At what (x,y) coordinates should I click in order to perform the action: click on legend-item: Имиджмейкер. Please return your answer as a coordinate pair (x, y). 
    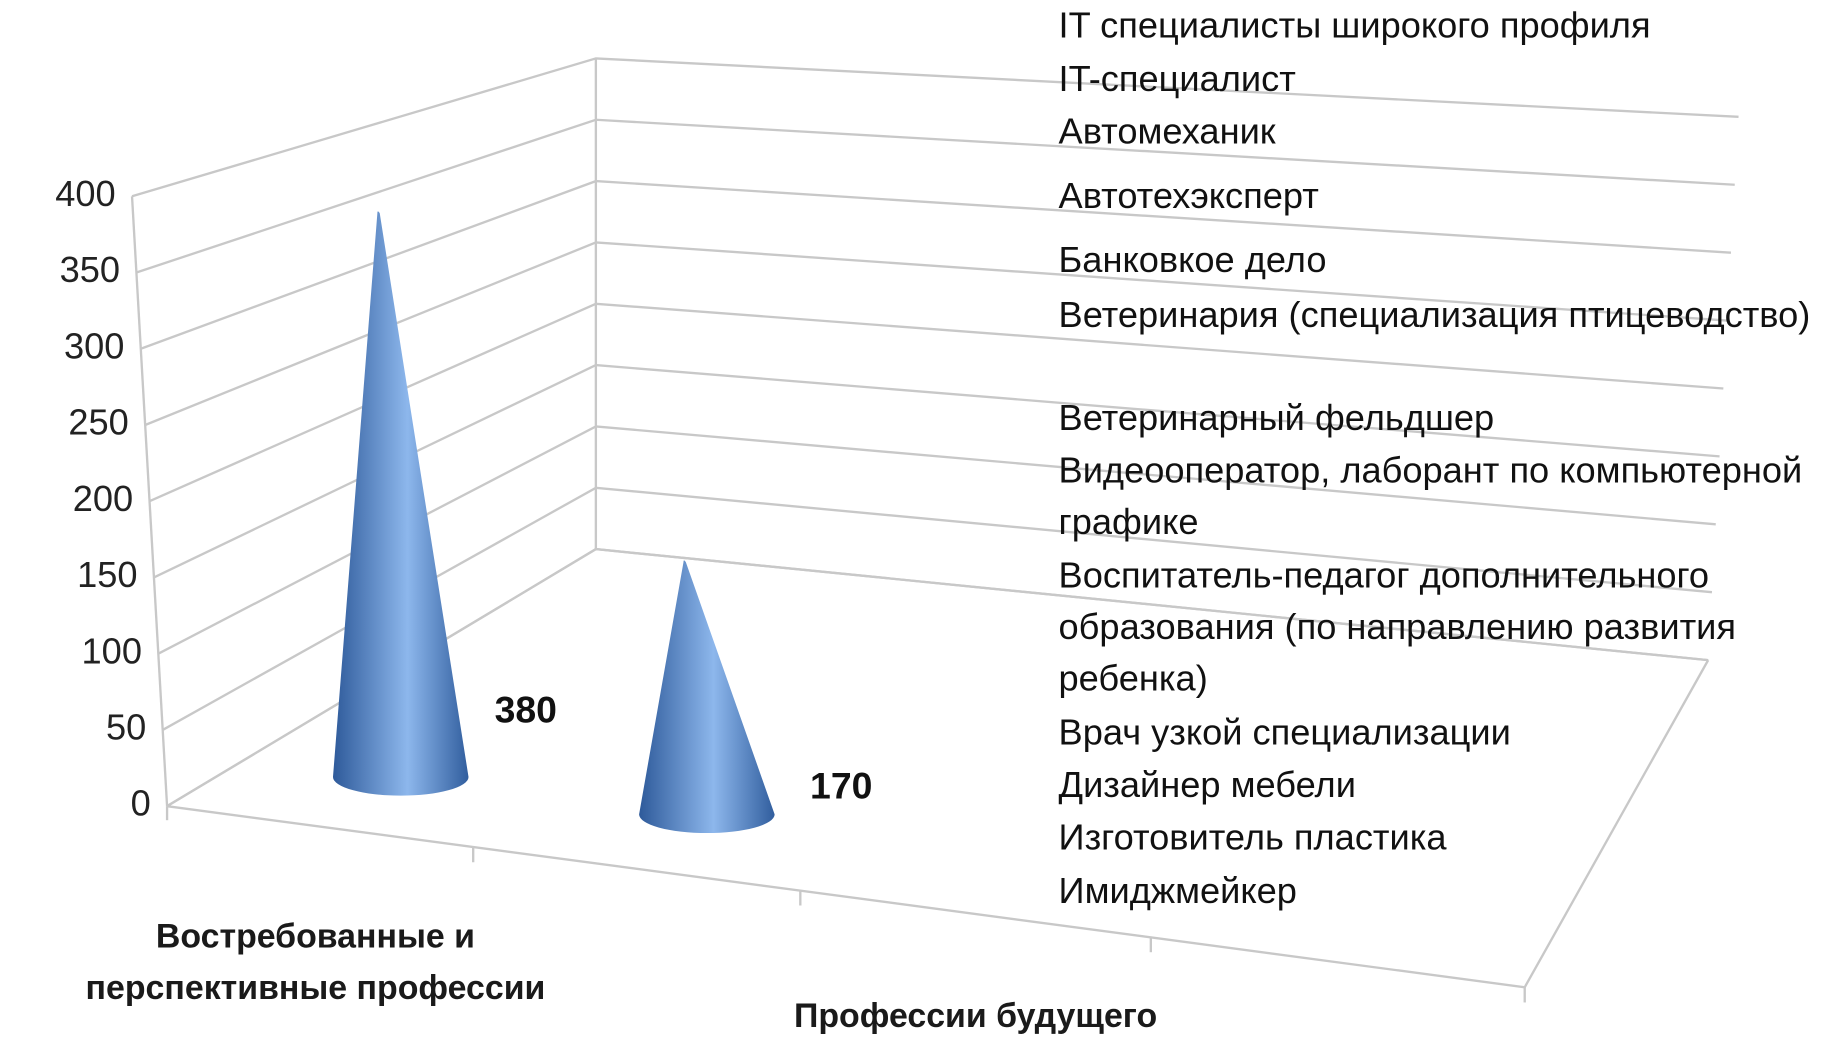
    Looking at the image, I should click on (1177, 891).